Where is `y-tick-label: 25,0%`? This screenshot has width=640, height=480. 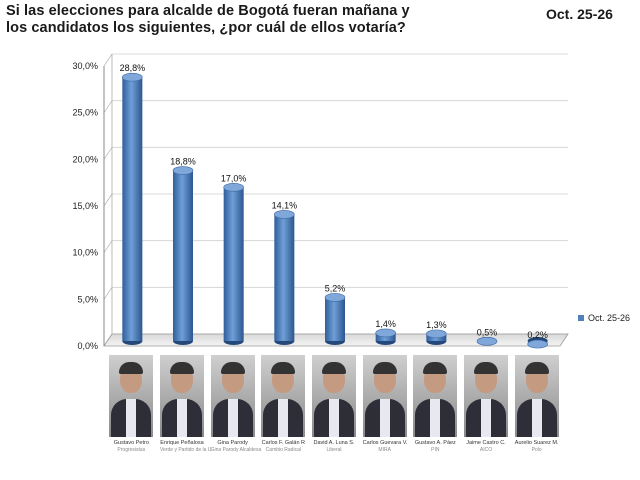 y-tick-label: 25,0% is located at coordinates (85, 113).